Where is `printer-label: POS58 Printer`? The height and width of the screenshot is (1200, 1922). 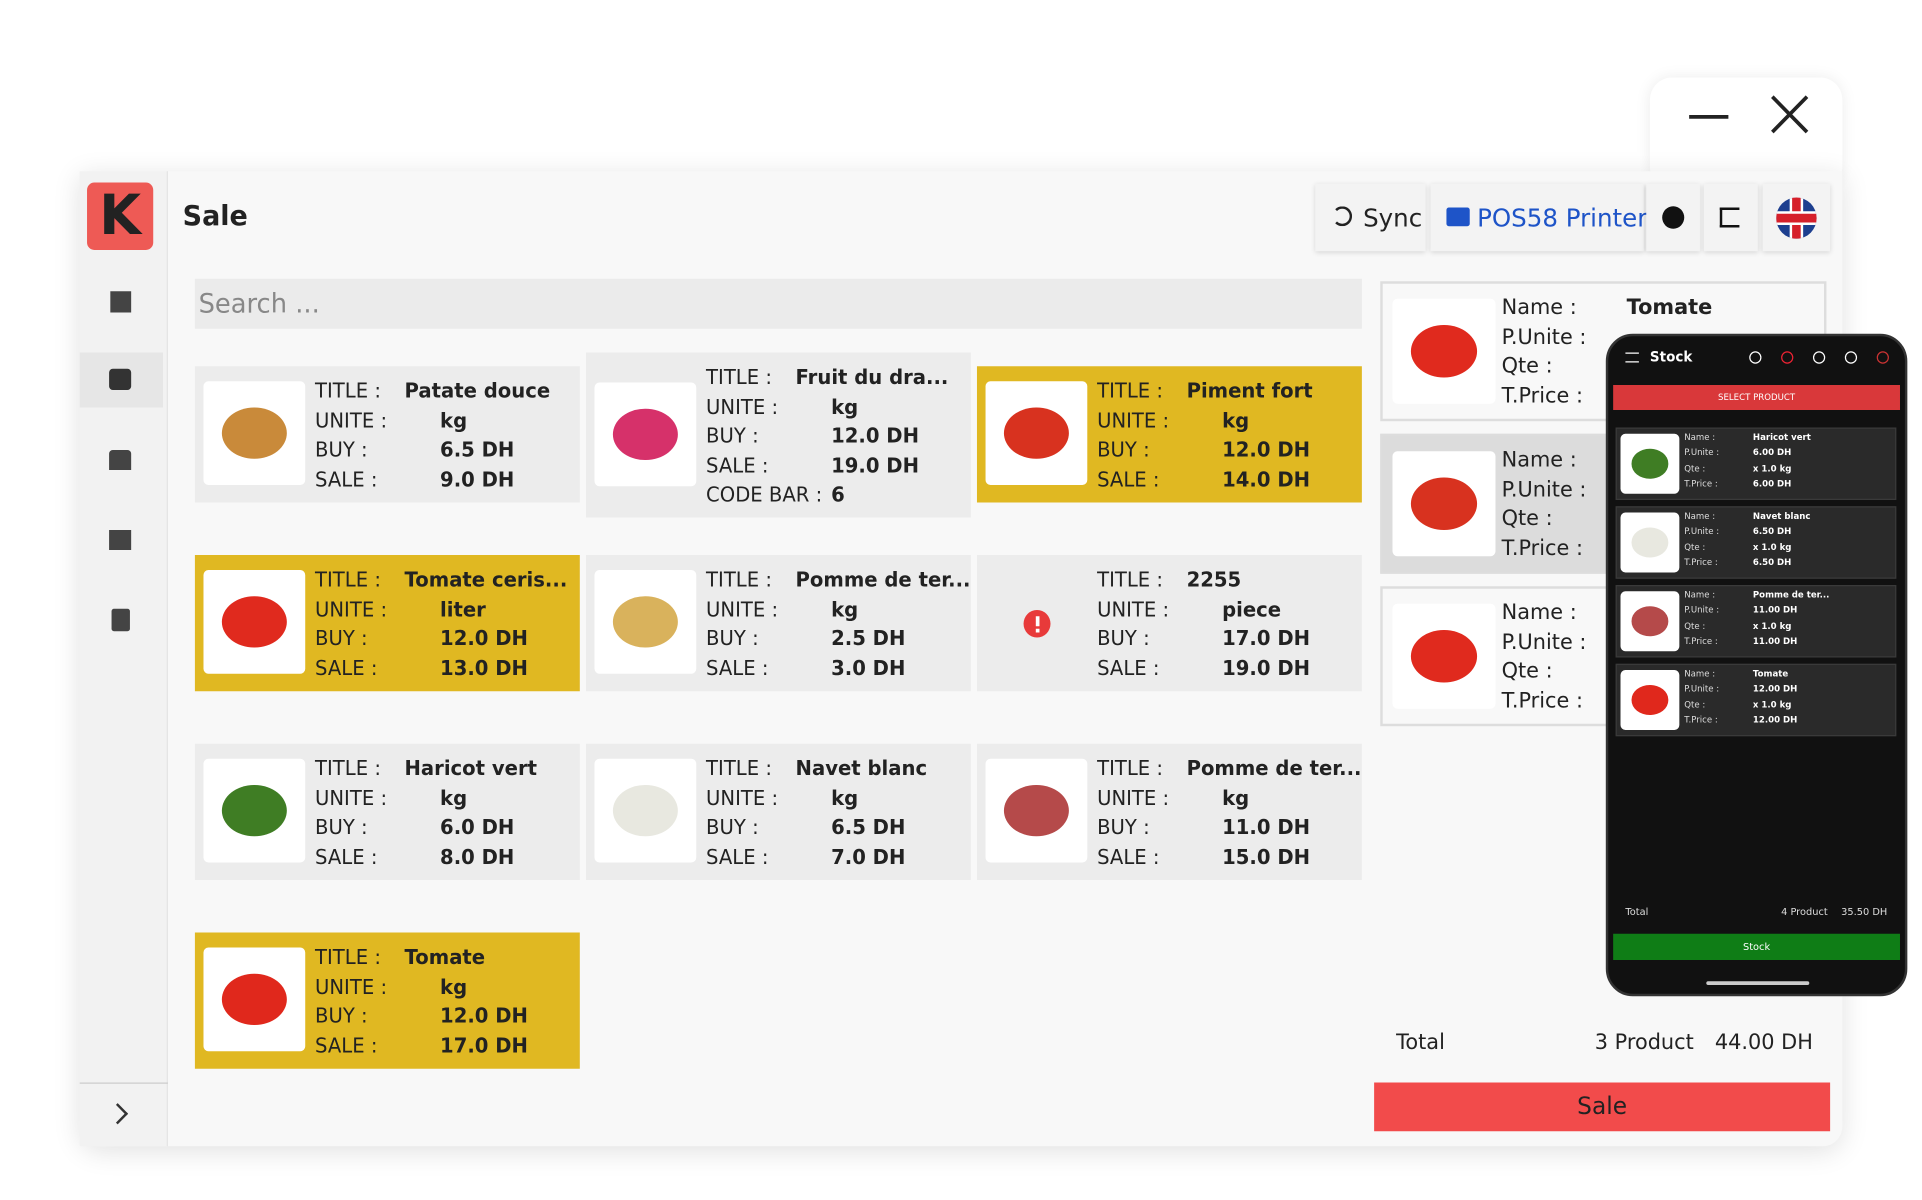
printer-label: POS58 Printer is located at coordinates (1562, 217).